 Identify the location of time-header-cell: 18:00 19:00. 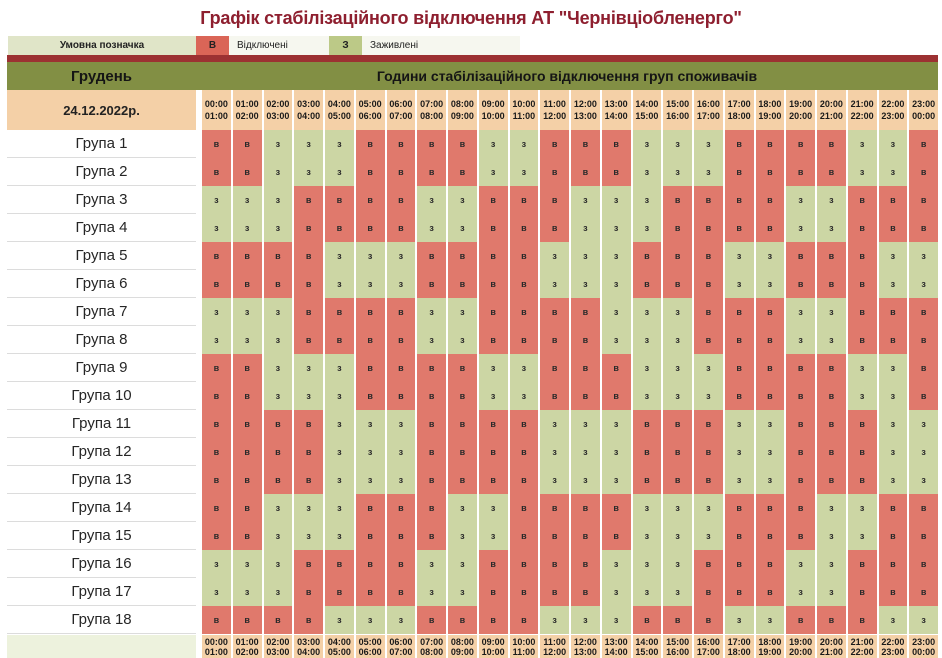
(770, 110).